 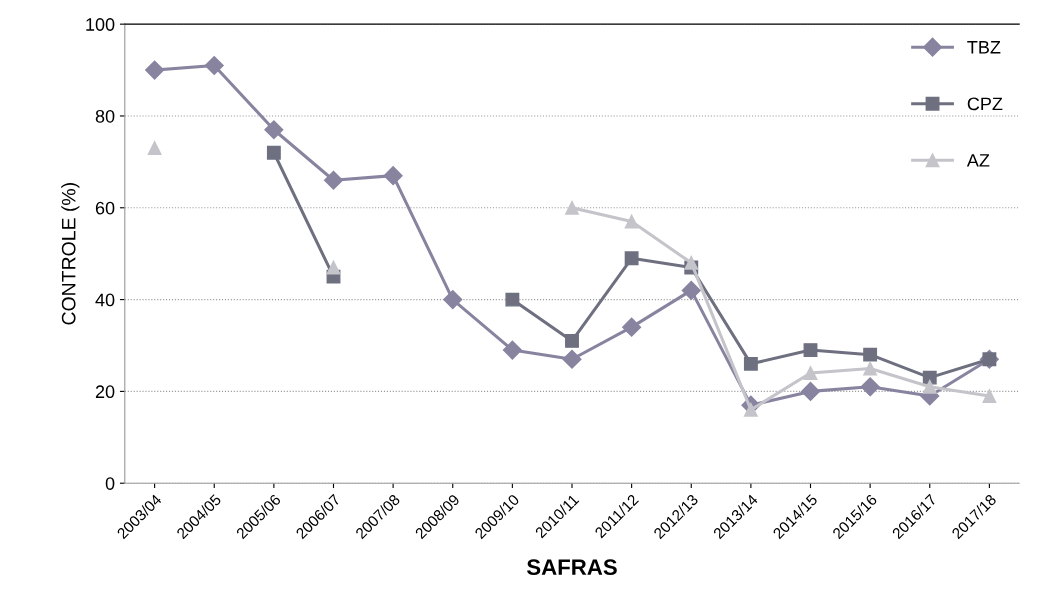 What do you see at coordinates (70, 254) in the screenshot?
I see `y-axis-title: CONTROLE (%)` at bounding box center [70, 254].